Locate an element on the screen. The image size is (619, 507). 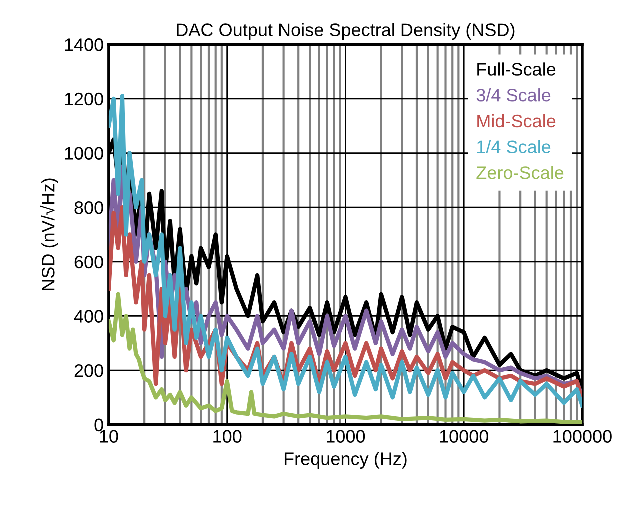
y-tick-label: 1000 is located at coordinates (84, 153).